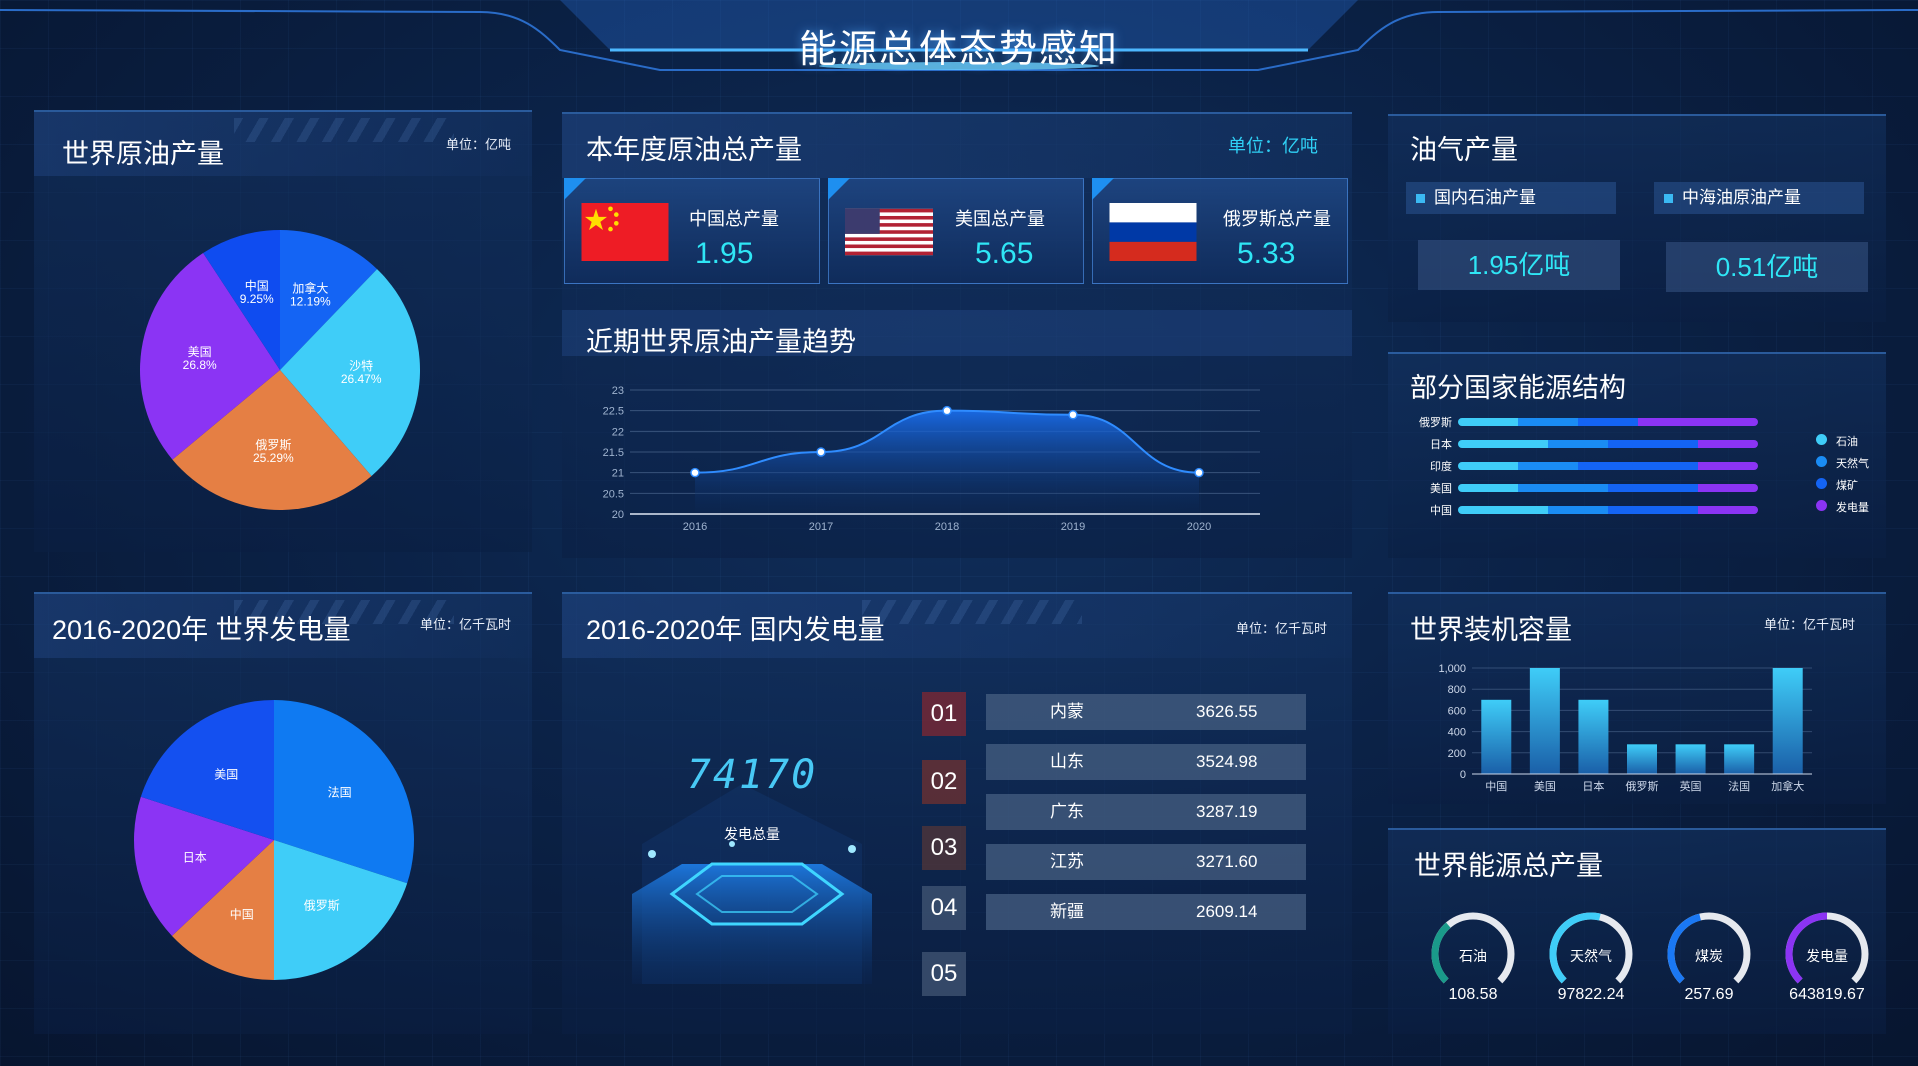 The width and height of the screenshot is (1918, 1066). What do you see at coordinates (752, 775) in the screenshot?
I see `power-total-value: 74170` at bounding box center [752, 775].